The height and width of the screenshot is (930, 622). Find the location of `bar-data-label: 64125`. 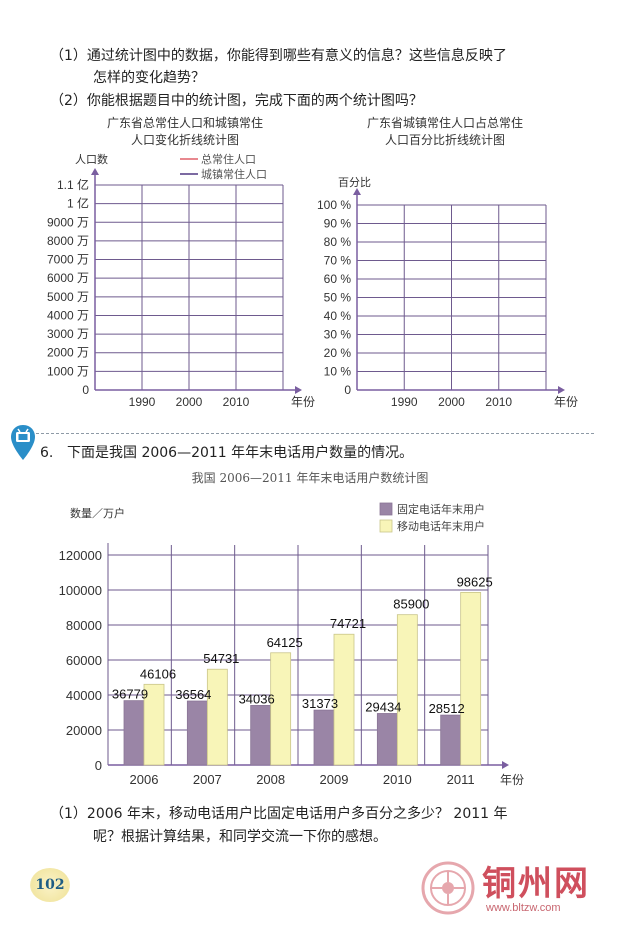

bar-data-label: 64125 is located at coordinates (285, 642).